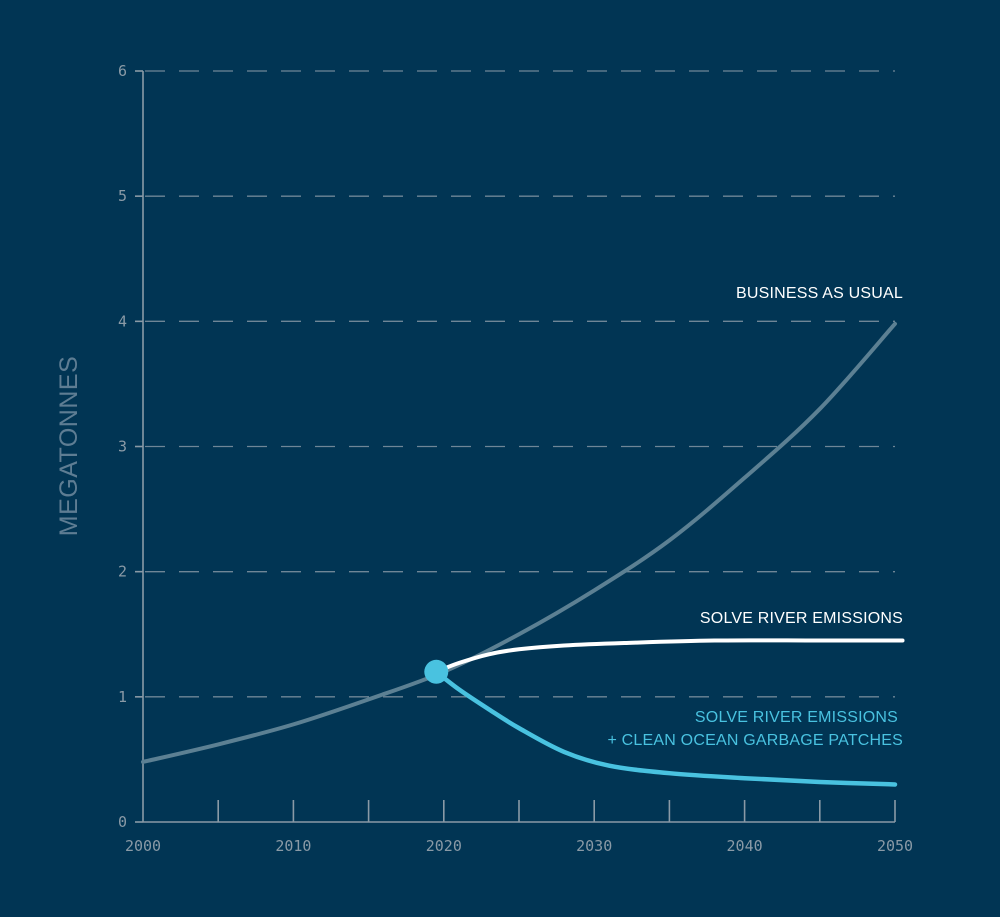  Describe the element at coordinates (669, 656) in the screenshot. I see `series-line-solve-river-emissions` at that location.